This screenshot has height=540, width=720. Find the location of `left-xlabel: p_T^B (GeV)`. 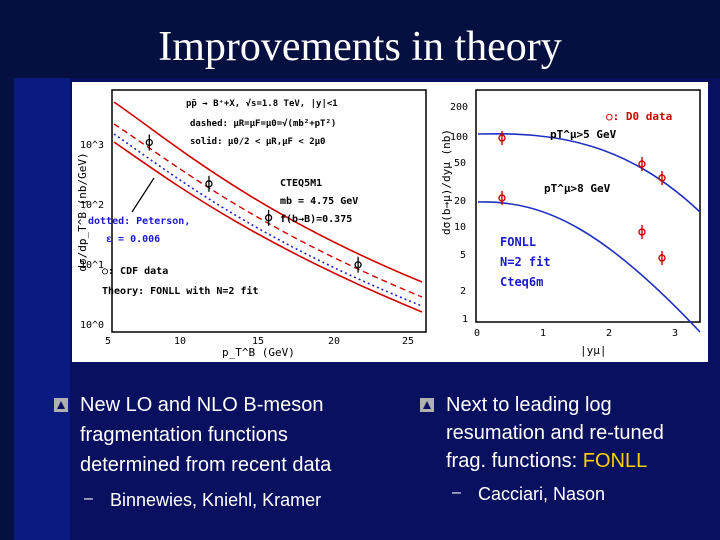

left-xlabel: p_T^B (GeV) is located at coordinates (258, 352).